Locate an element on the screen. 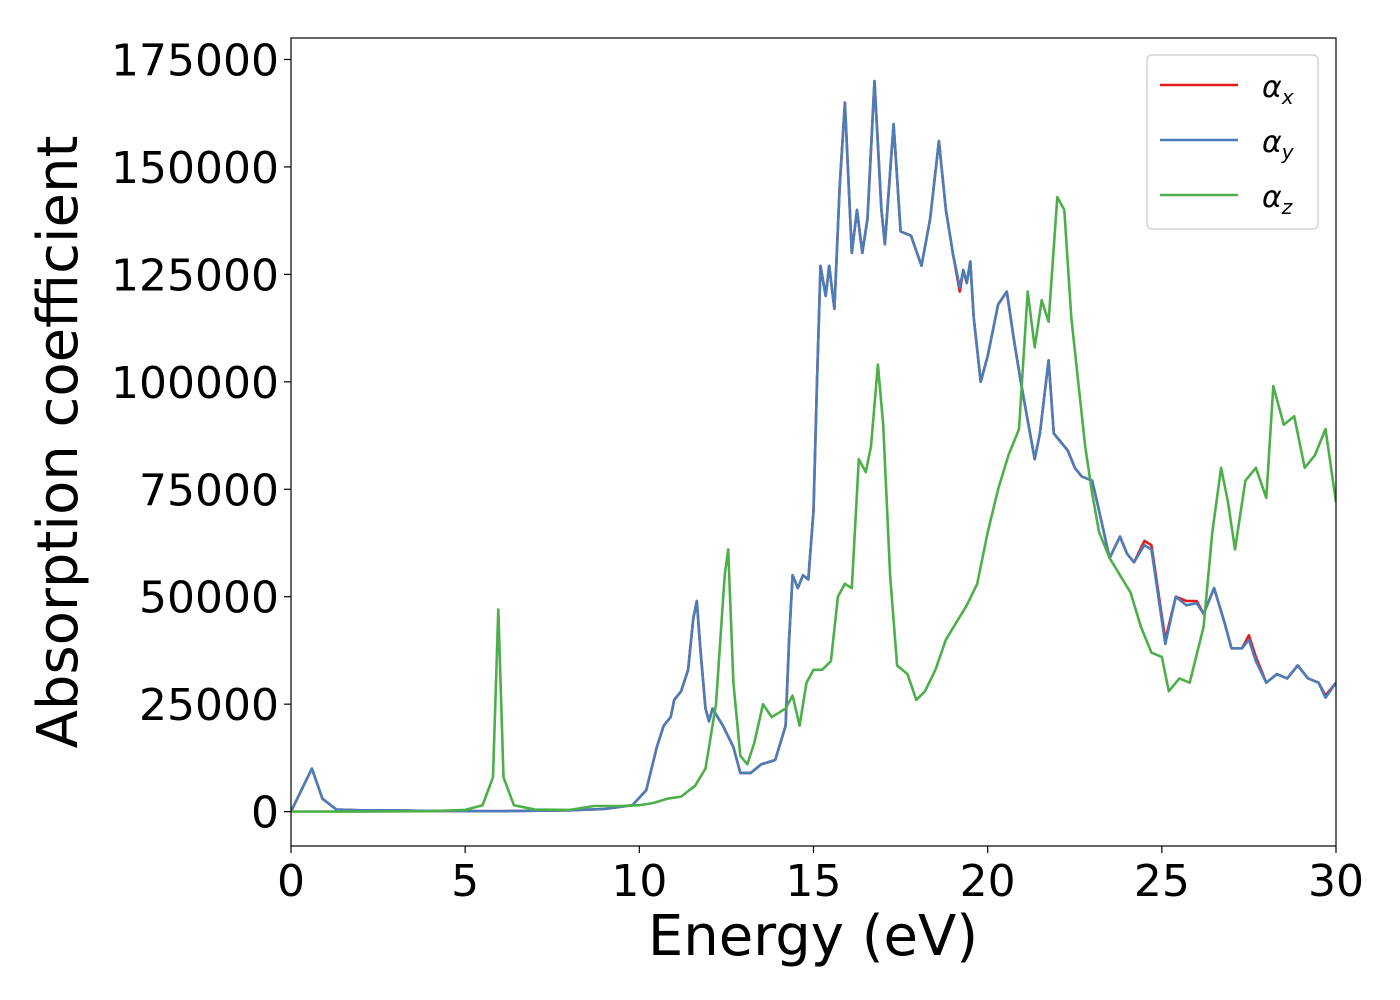 This screenshot has height=1000, width=1400. y-axis: 0 25000 50000 75000 100000 125000 150000 175000 is located at coordinates (201, 437).